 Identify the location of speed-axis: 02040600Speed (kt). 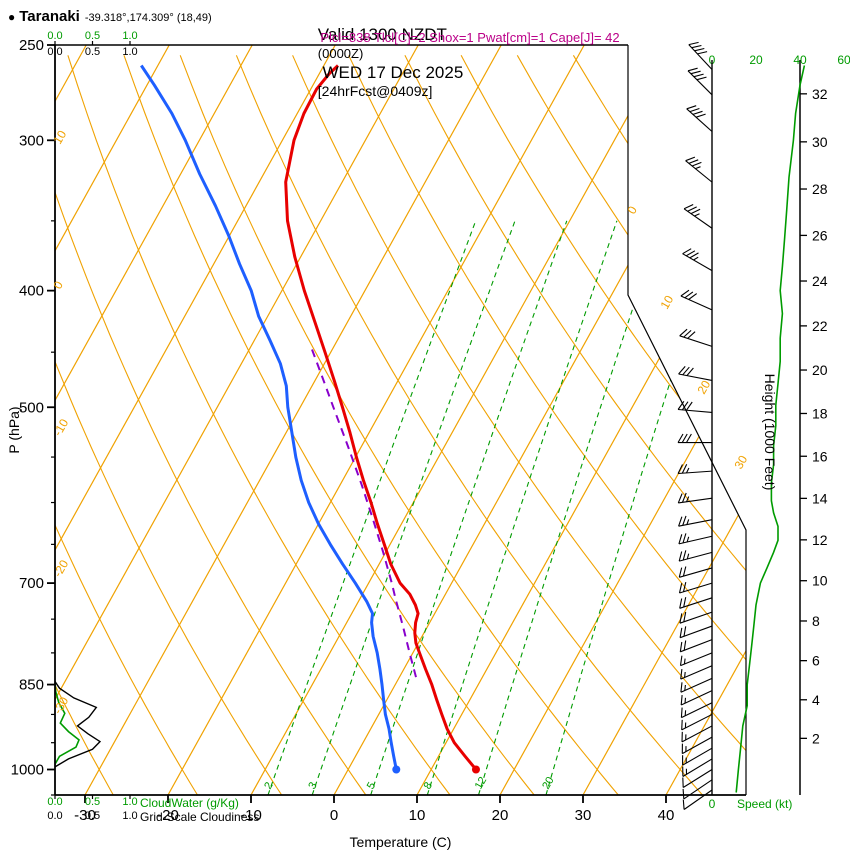
(779, 432).